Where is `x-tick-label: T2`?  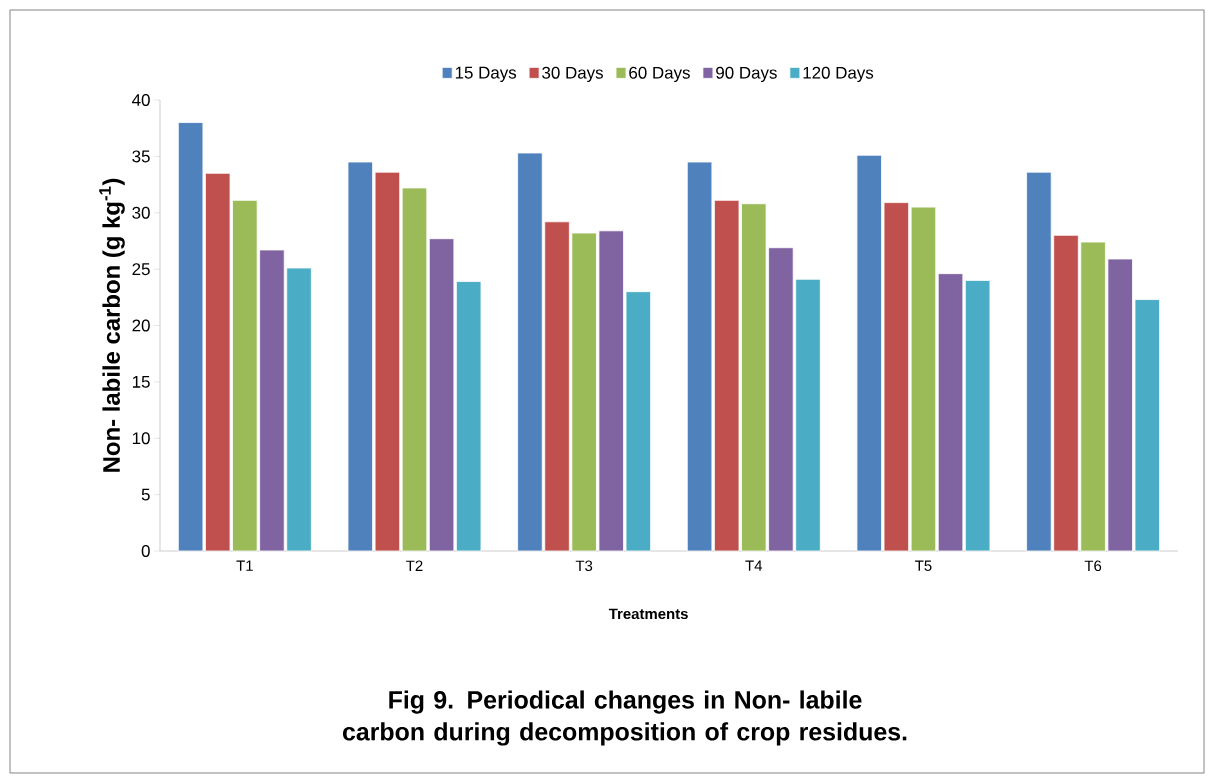
x-tick-label: T2 is located at coordinates (414, 565).